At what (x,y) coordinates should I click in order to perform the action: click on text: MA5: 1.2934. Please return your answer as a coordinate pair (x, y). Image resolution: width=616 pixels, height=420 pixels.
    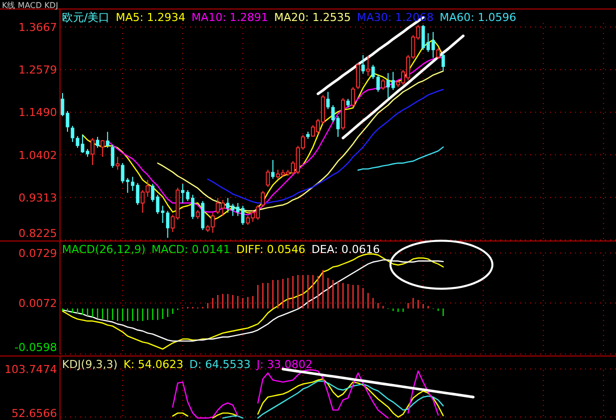
    Looking at the image, I should click on (151, 17).